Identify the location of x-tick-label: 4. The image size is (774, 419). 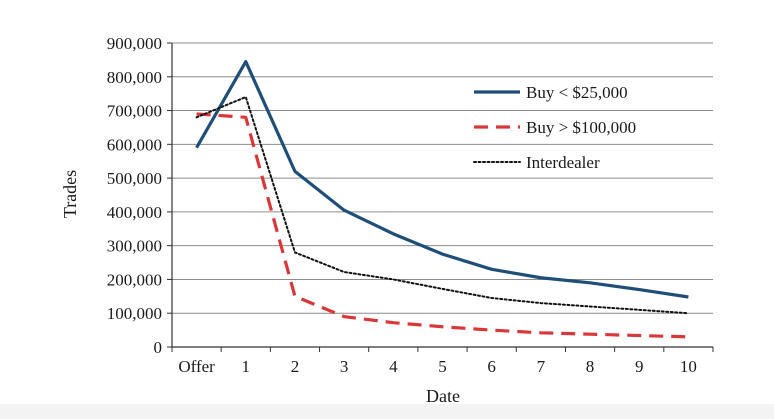
(393, 366).